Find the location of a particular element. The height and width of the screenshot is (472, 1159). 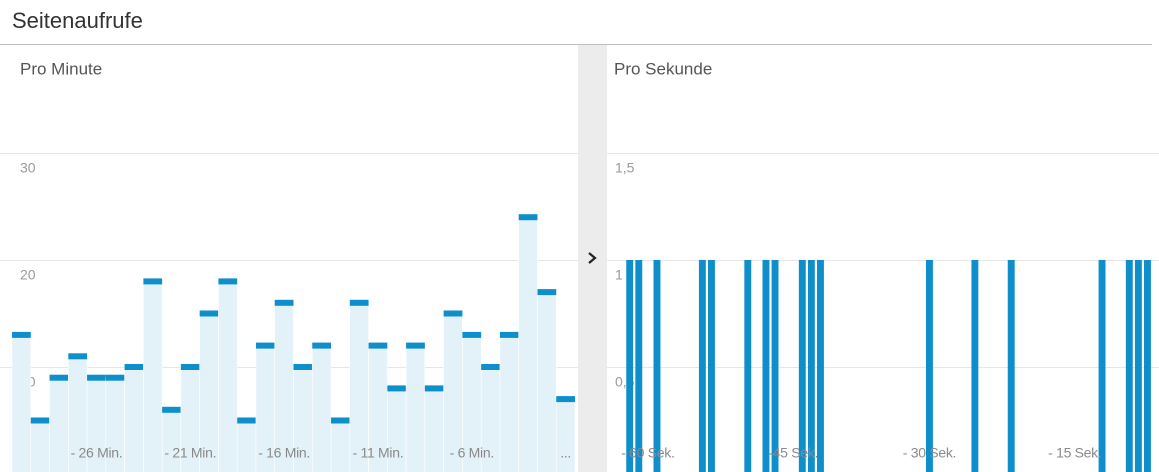

x-tick-label: - 6 Min. is located at coordinates (472, 453).